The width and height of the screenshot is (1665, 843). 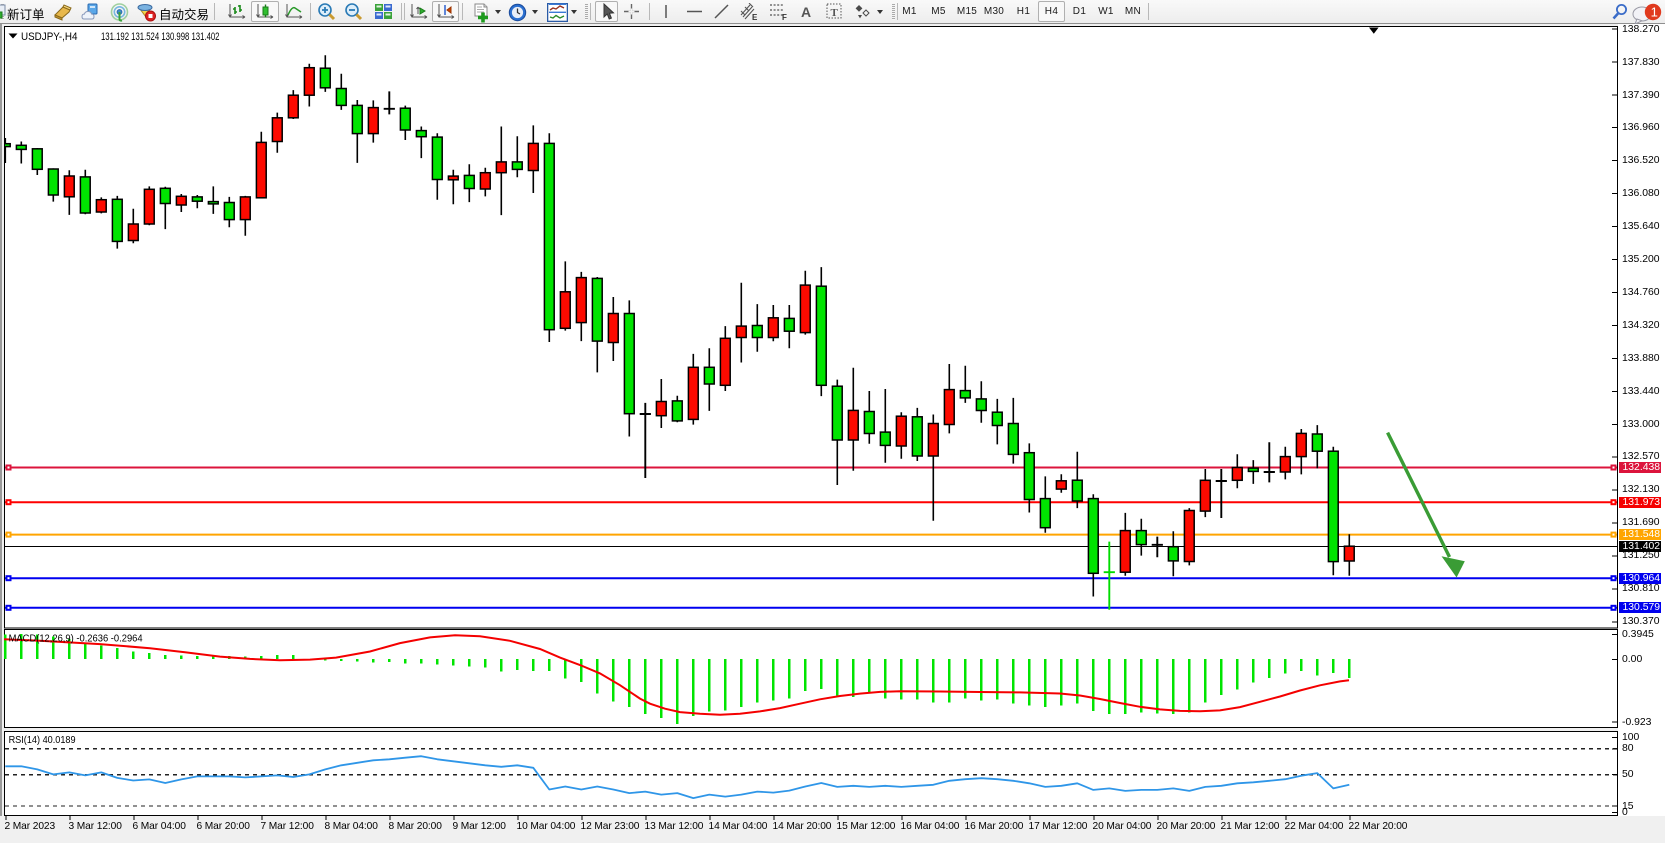 I want to click on svg-text: USDJPY-,H4, so click(x=49, y=37).